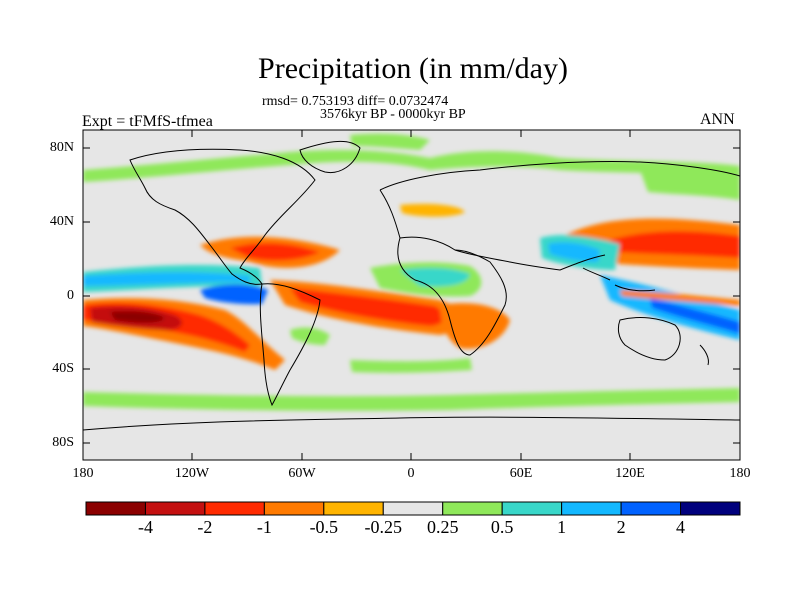 The height and width of the screenshot is (600, 800). I want to click on colorbar-tick-label: -1, so click(264, 527).